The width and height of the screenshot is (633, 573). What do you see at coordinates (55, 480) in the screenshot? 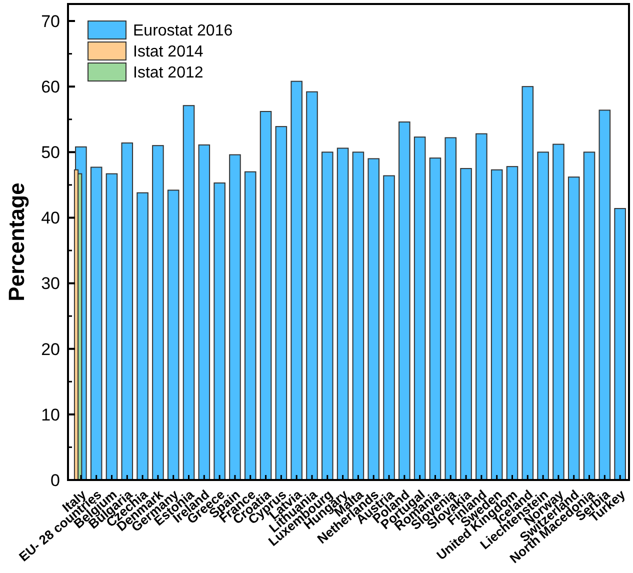
I see `y-tick-label: 0` at bounding box center [55, 480].